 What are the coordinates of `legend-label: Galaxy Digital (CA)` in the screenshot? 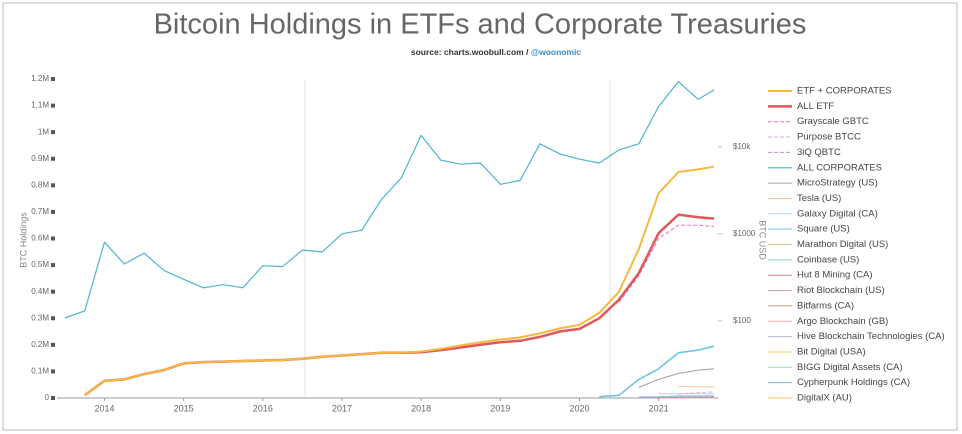 It's located at (837, 213).